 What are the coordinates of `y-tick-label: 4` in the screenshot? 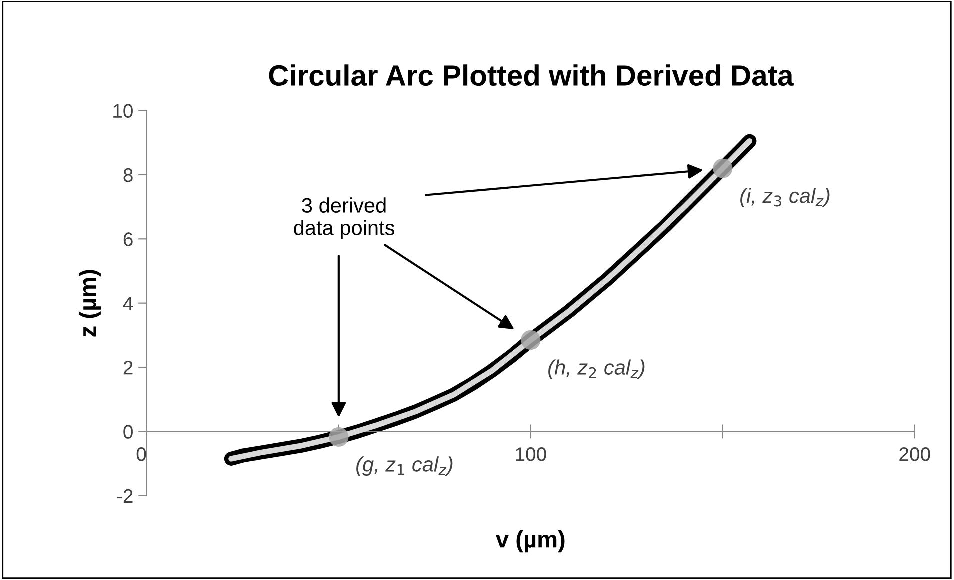 It's located at (128, 303).